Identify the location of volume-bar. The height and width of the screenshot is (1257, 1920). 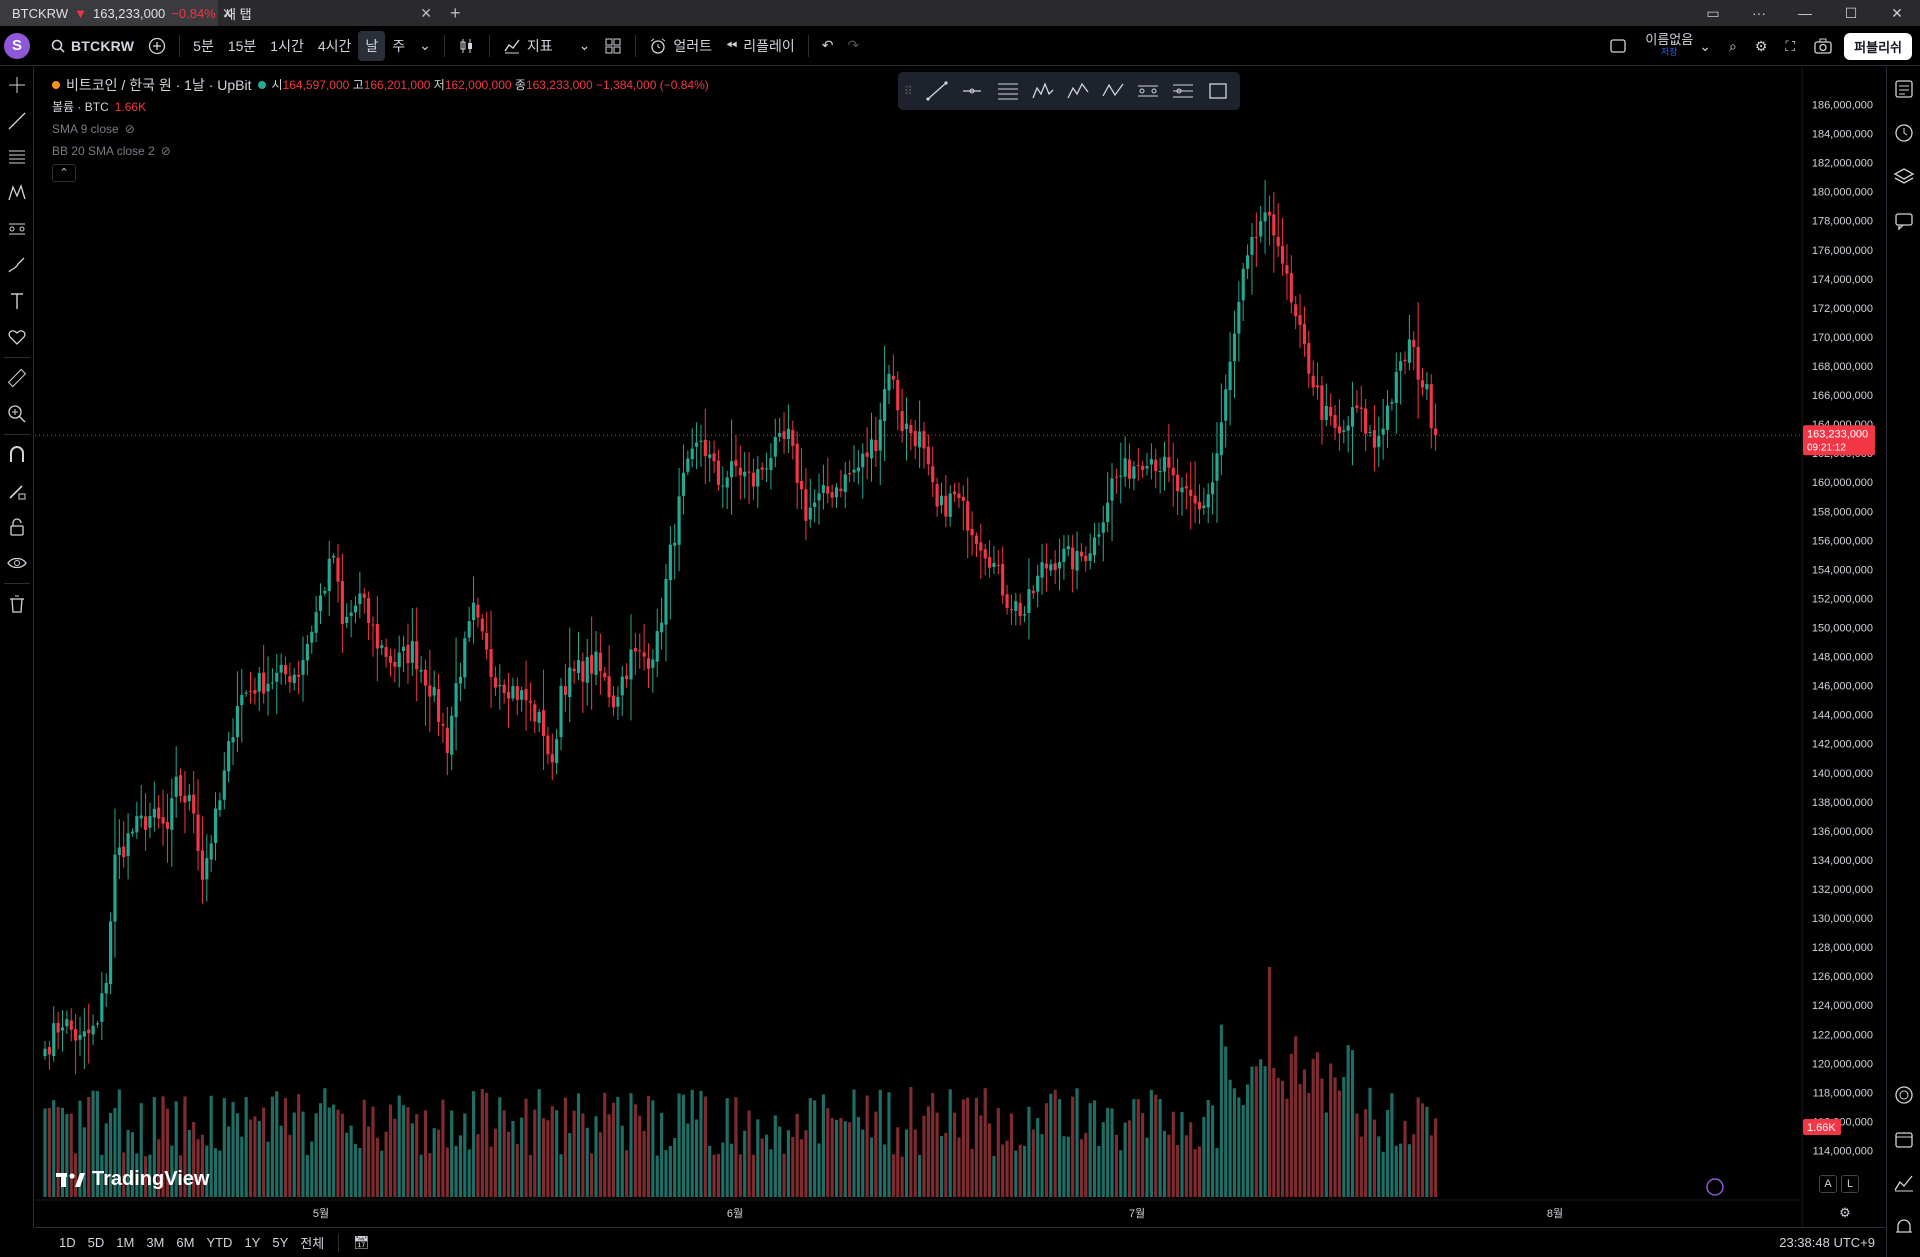
(850, 1159).